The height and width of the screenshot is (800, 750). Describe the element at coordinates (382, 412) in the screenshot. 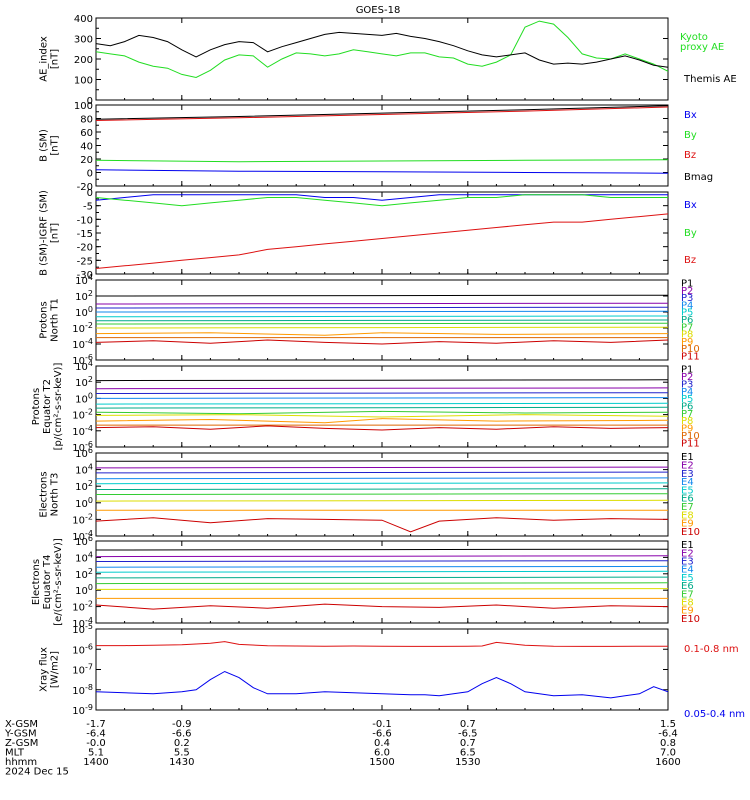

I see `series-line-p7` at that location.